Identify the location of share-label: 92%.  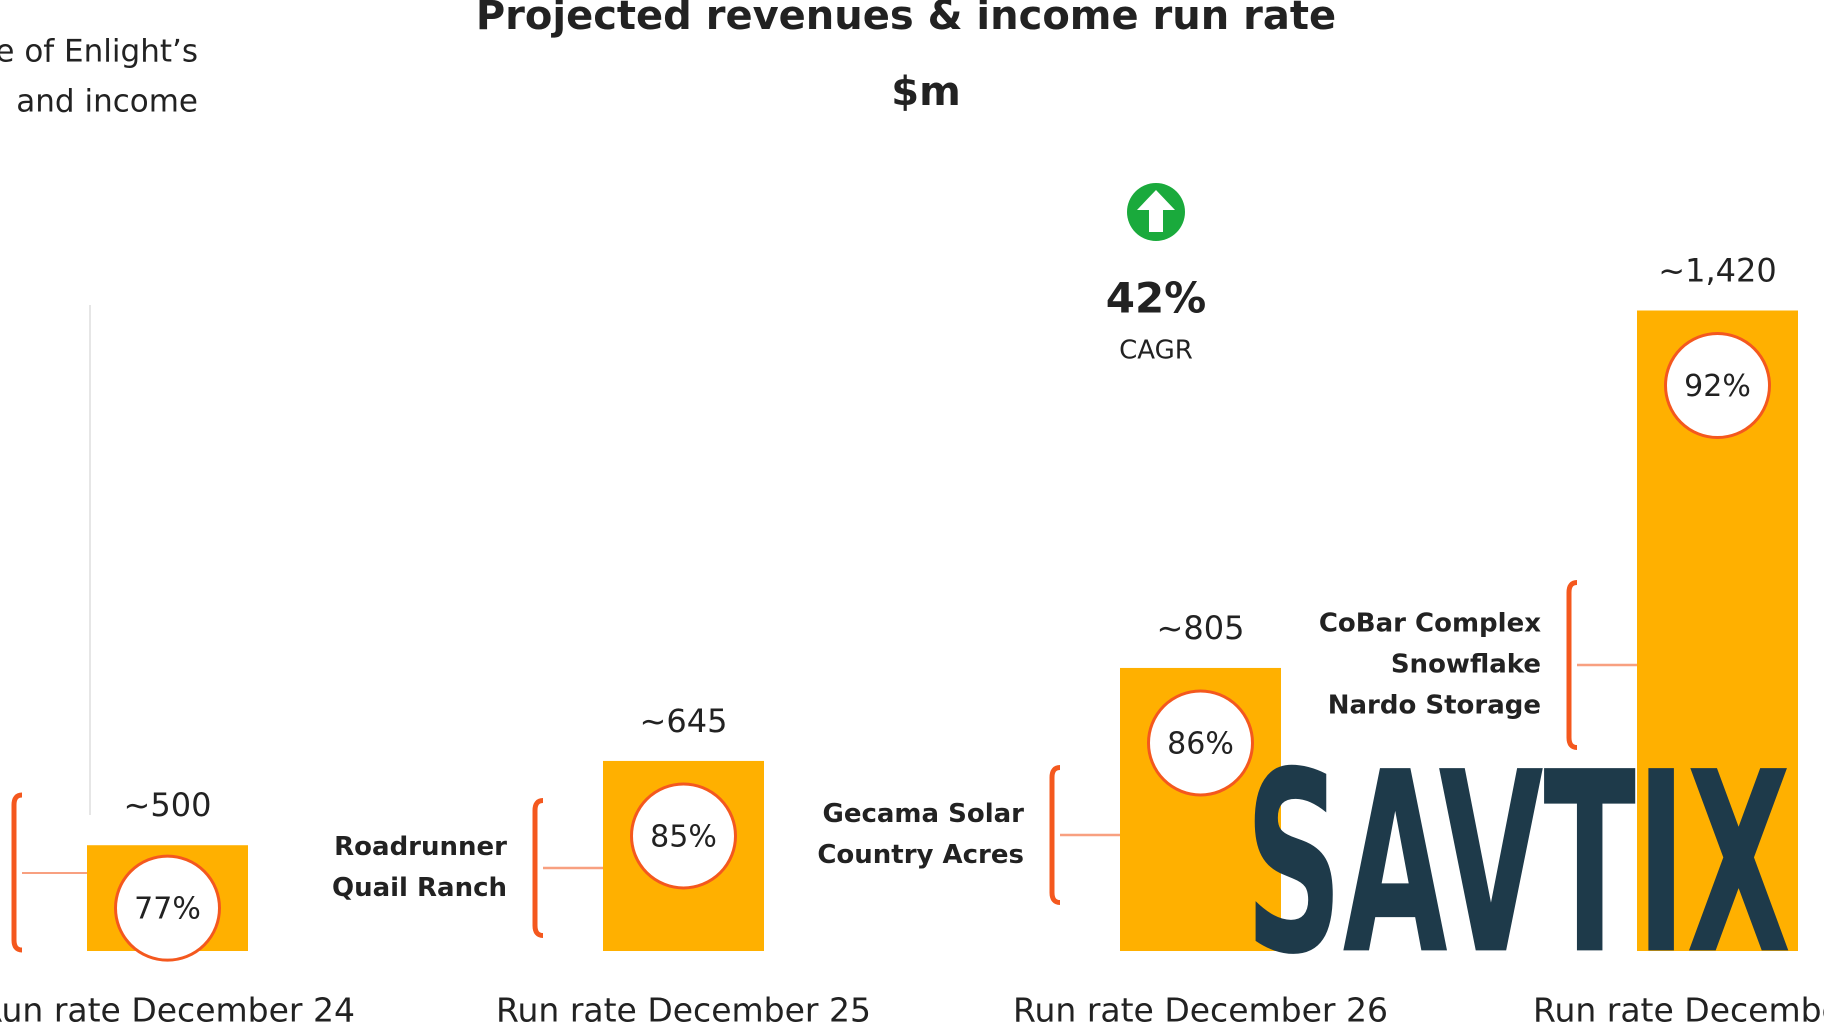
(1717, 386).